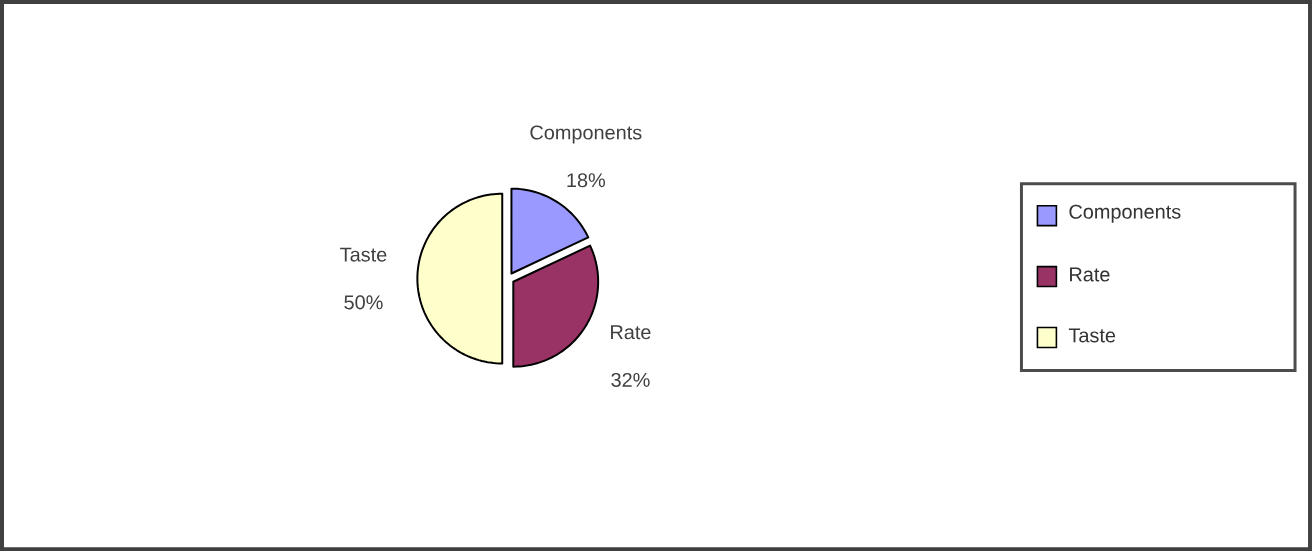 This screenshot has height=551, width=1312. Describe the element at coordinates (363, 254) in the screenshot. I see `slice-label: Taste` at that location.